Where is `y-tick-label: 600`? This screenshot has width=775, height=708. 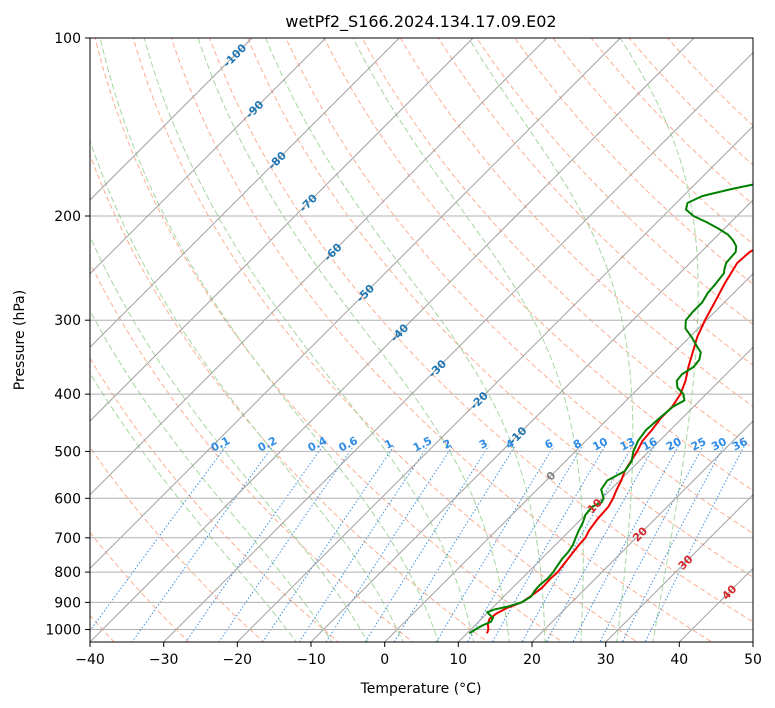 y-tick-label: 600 is located at coordinates (67, 499).